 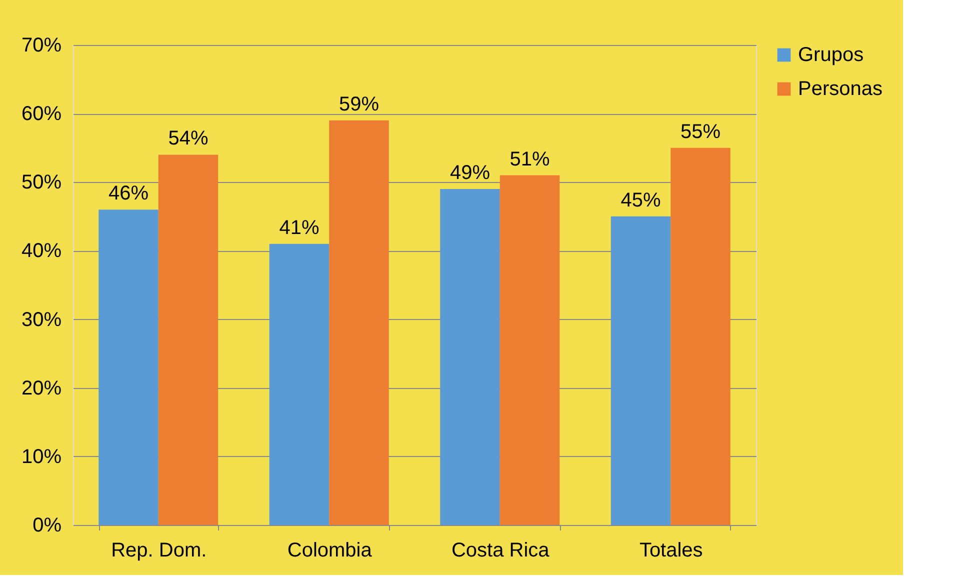 I want to click on x-tick-label: Rep. Dom., so click(x=159, y=551).